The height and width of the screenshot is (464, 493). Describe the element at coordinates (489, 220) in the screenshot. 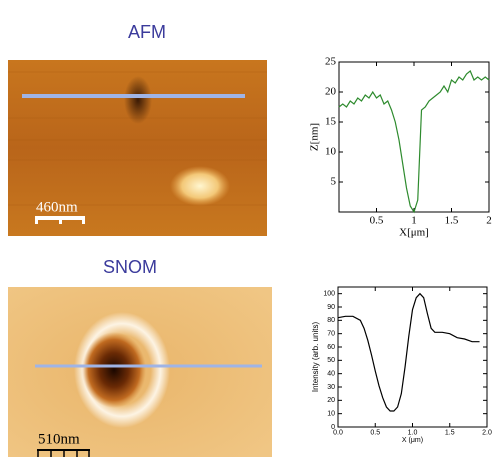

I see `x-tick-label: 2` at that location.